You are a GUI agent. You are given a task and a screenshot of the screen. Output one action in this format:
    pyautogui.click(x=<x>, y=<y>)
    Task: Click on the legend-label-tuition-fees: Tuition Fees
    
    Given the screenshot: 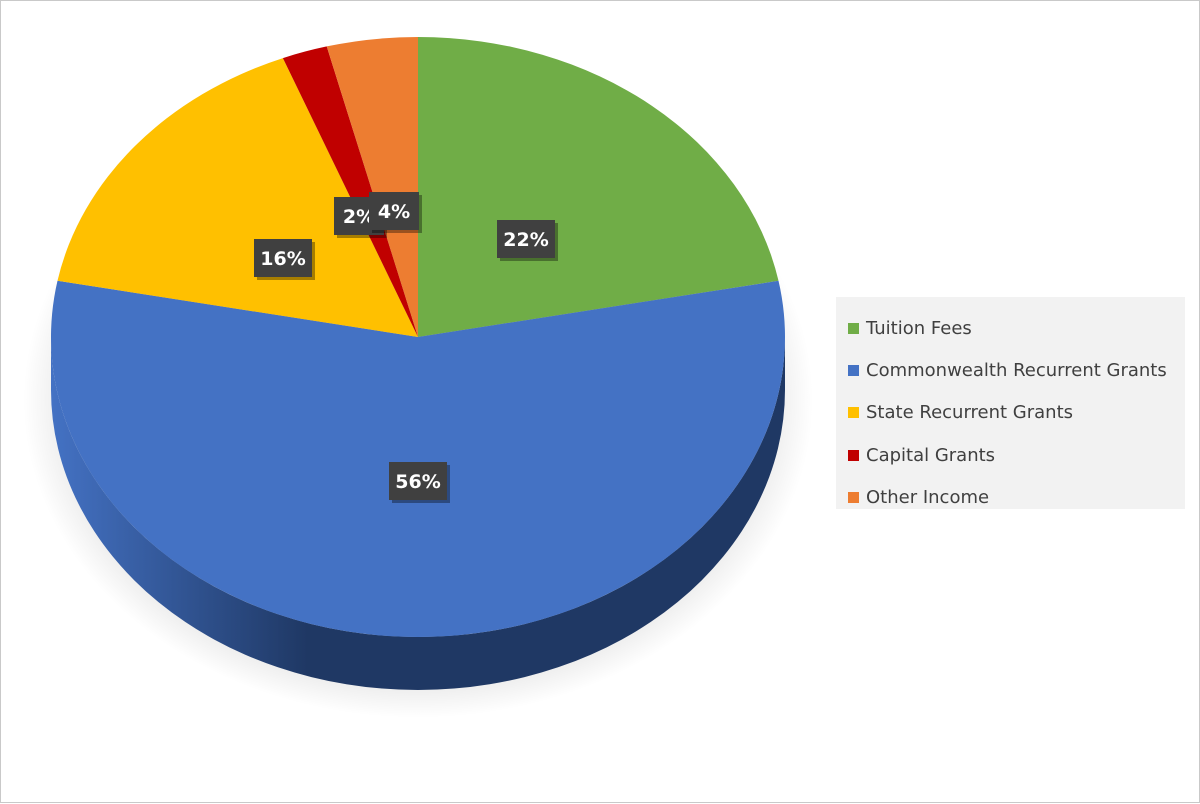 What is the action you would take?
    pyautogui.click(x=919, y=328)
    